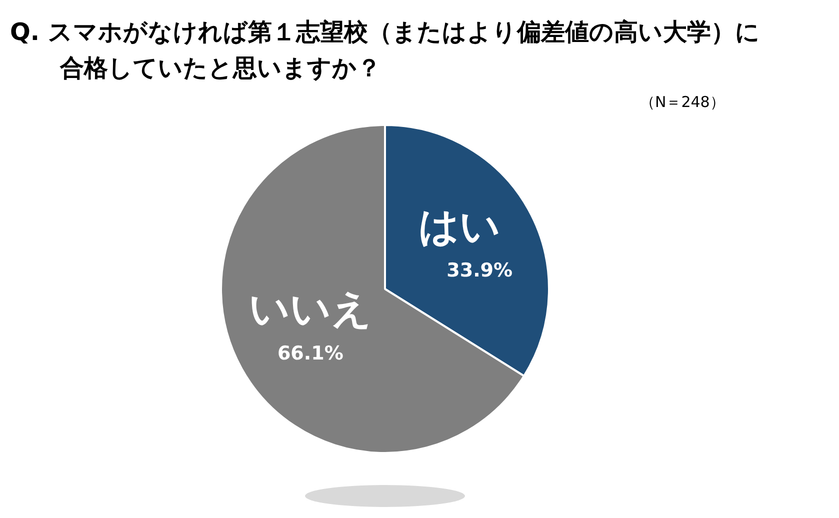 This screenshot has width=839, height=518. Describe the element at coordinates (459, 227) in the screenshot. I see `slice-label: はい` at that location.